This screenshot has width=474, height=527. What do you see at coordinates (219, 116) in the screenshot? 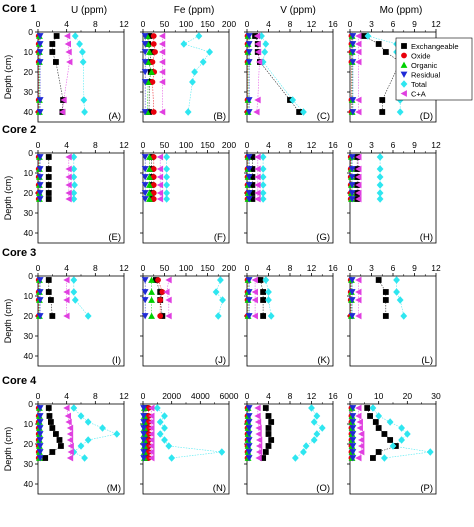
I see `panel-label: (B)` at bounding box center [219, 116].